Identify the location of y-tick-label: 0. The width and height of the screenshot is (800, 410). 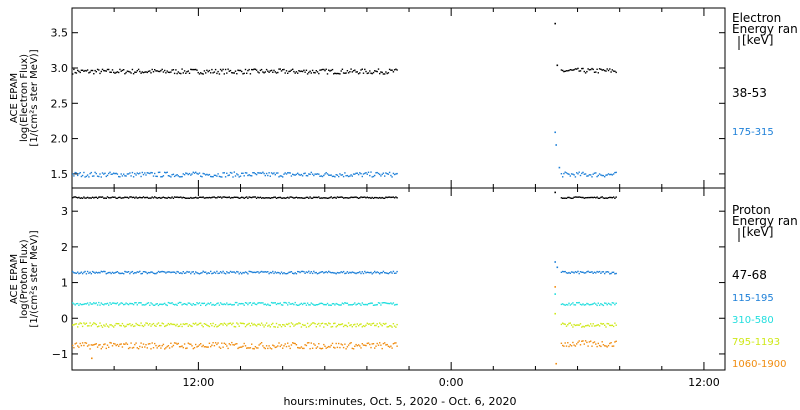
(64, 318).